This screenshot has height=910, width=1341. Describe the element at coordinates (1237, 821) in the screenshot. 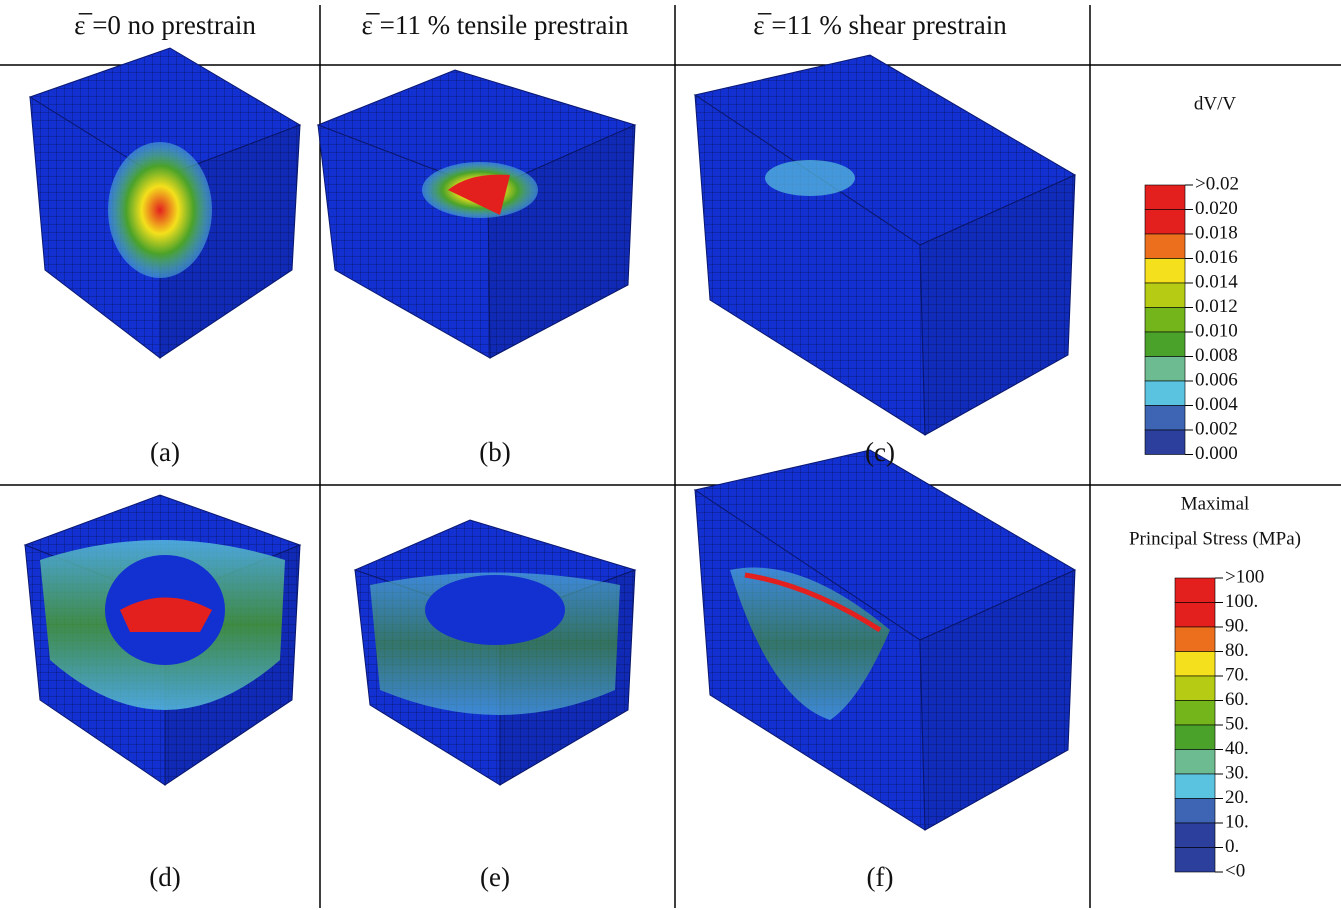

I see `legend-label: 10.` at that location.